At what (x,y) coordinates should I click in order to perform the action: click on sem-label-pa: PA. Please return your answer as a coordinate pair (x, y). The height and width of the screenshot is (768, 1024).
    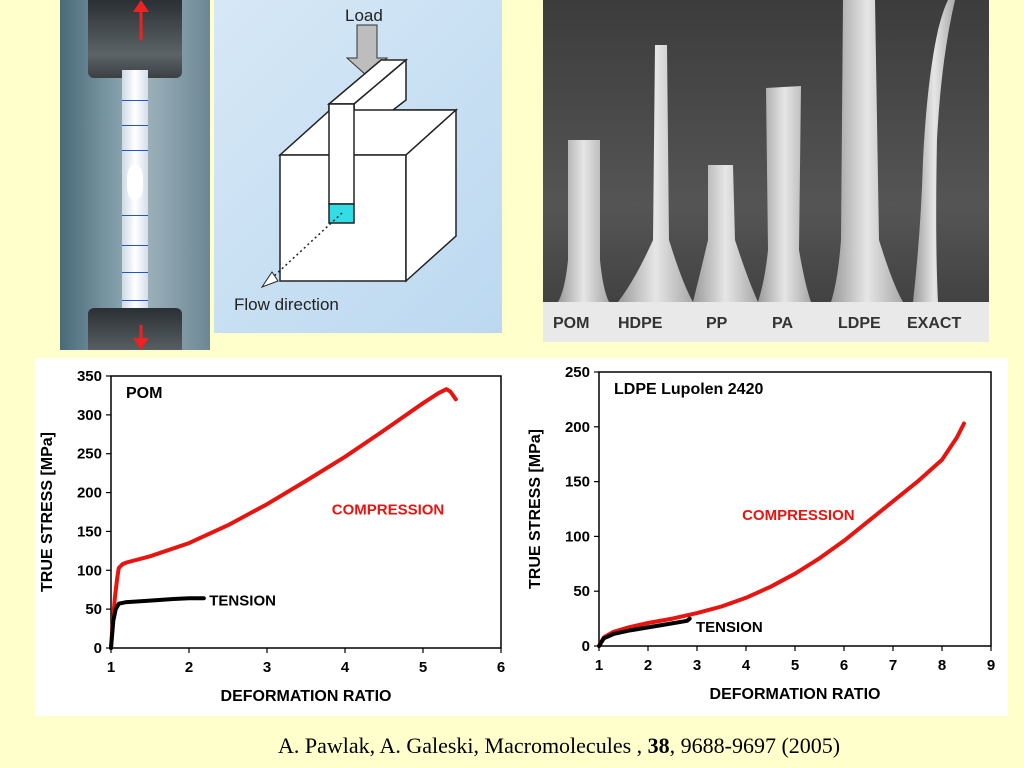
    Looking at the image, I should click on (783, 323).